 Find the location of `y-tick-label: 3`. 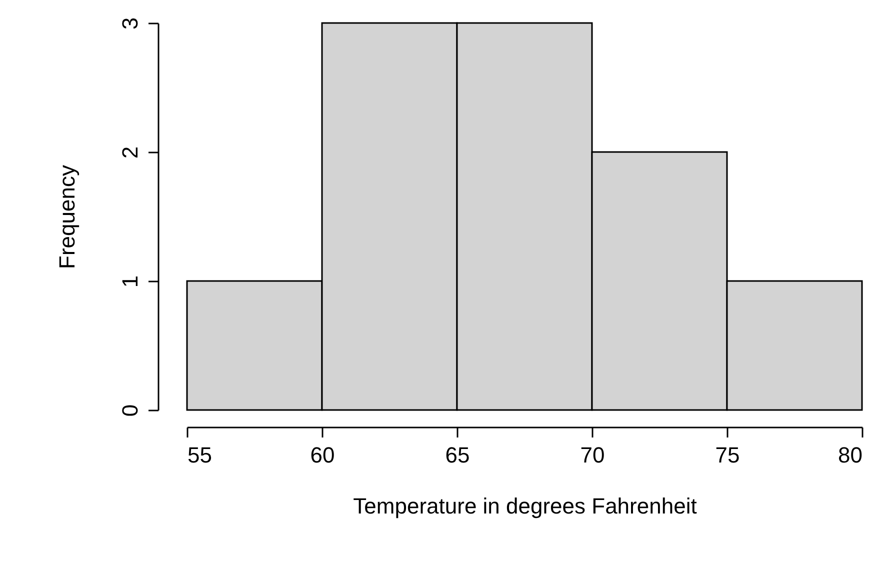

y-tick-label: 3 is located at coordinates (130, 23).